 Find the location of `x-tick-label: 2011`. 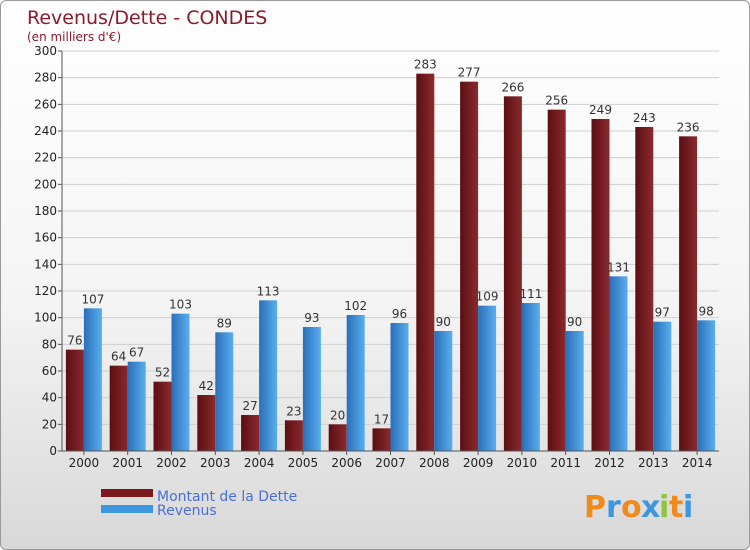

x-tick-label: 2011 is located at coordinates (565, 463).